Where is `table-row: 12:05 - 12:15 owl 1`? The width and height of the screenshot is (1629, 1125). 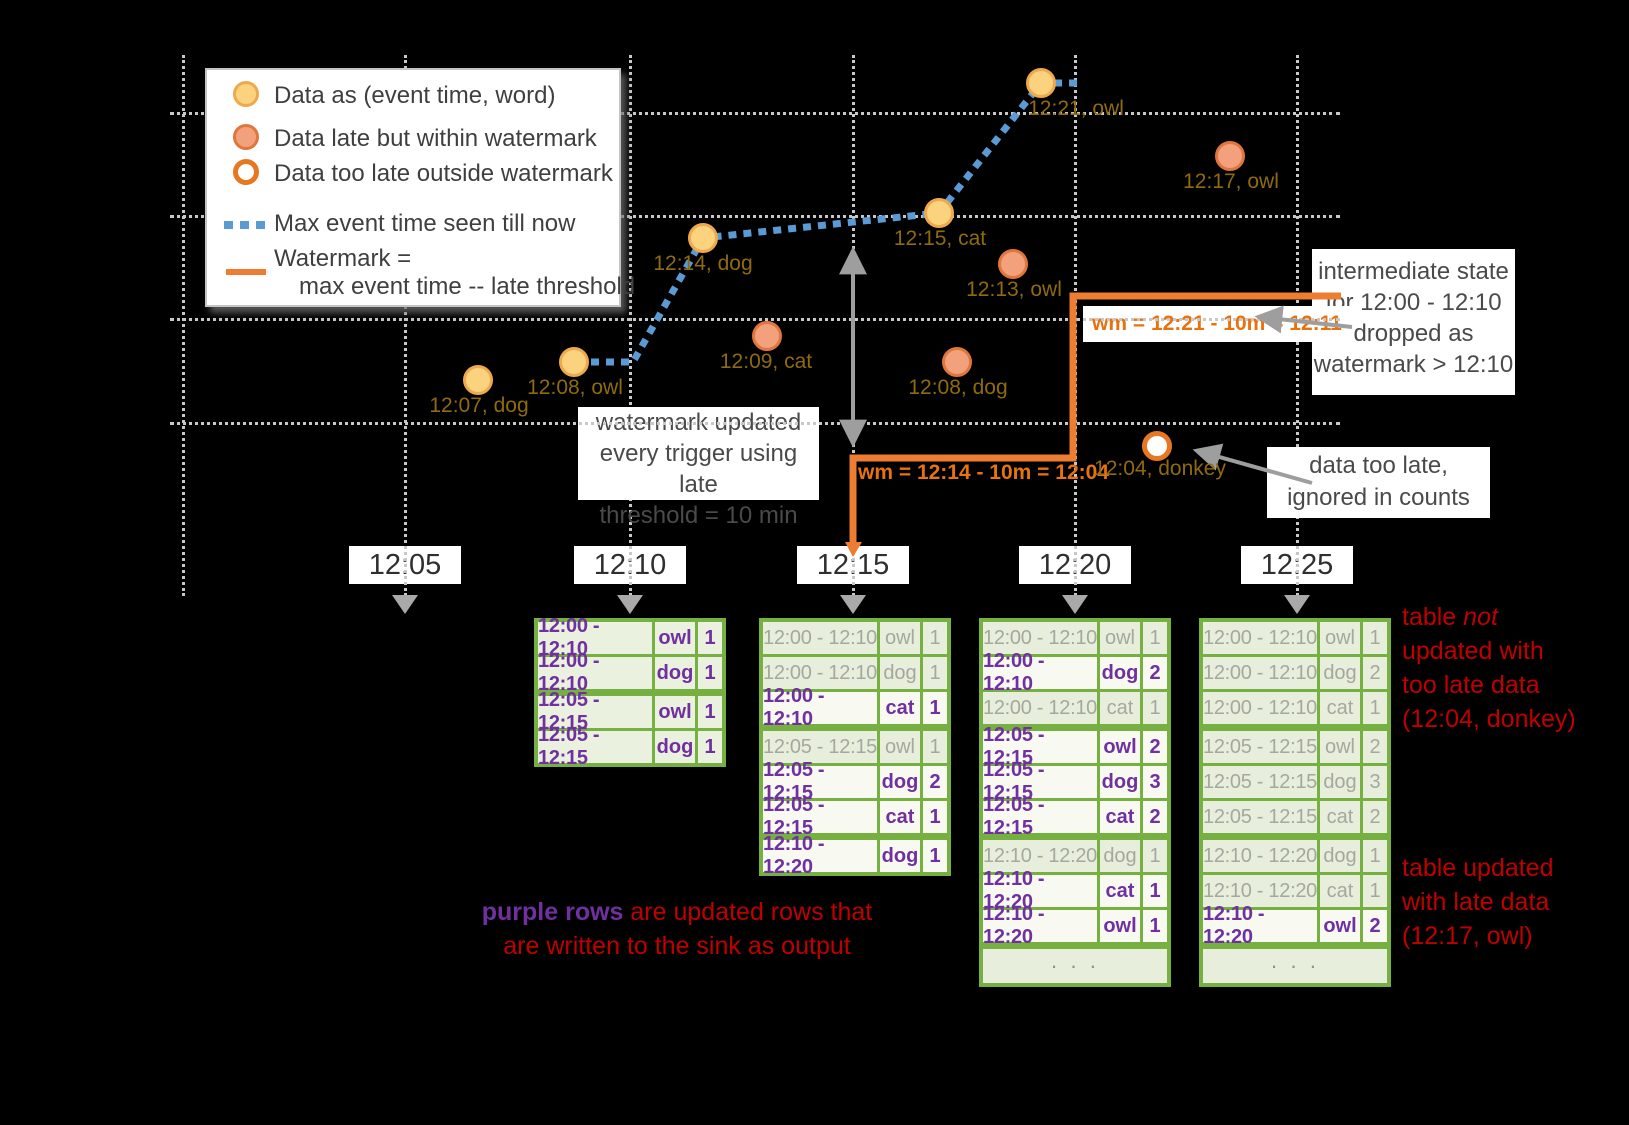
table-row: 12:05 - 12:15 owl 1 is located at coordinates (630, 711).